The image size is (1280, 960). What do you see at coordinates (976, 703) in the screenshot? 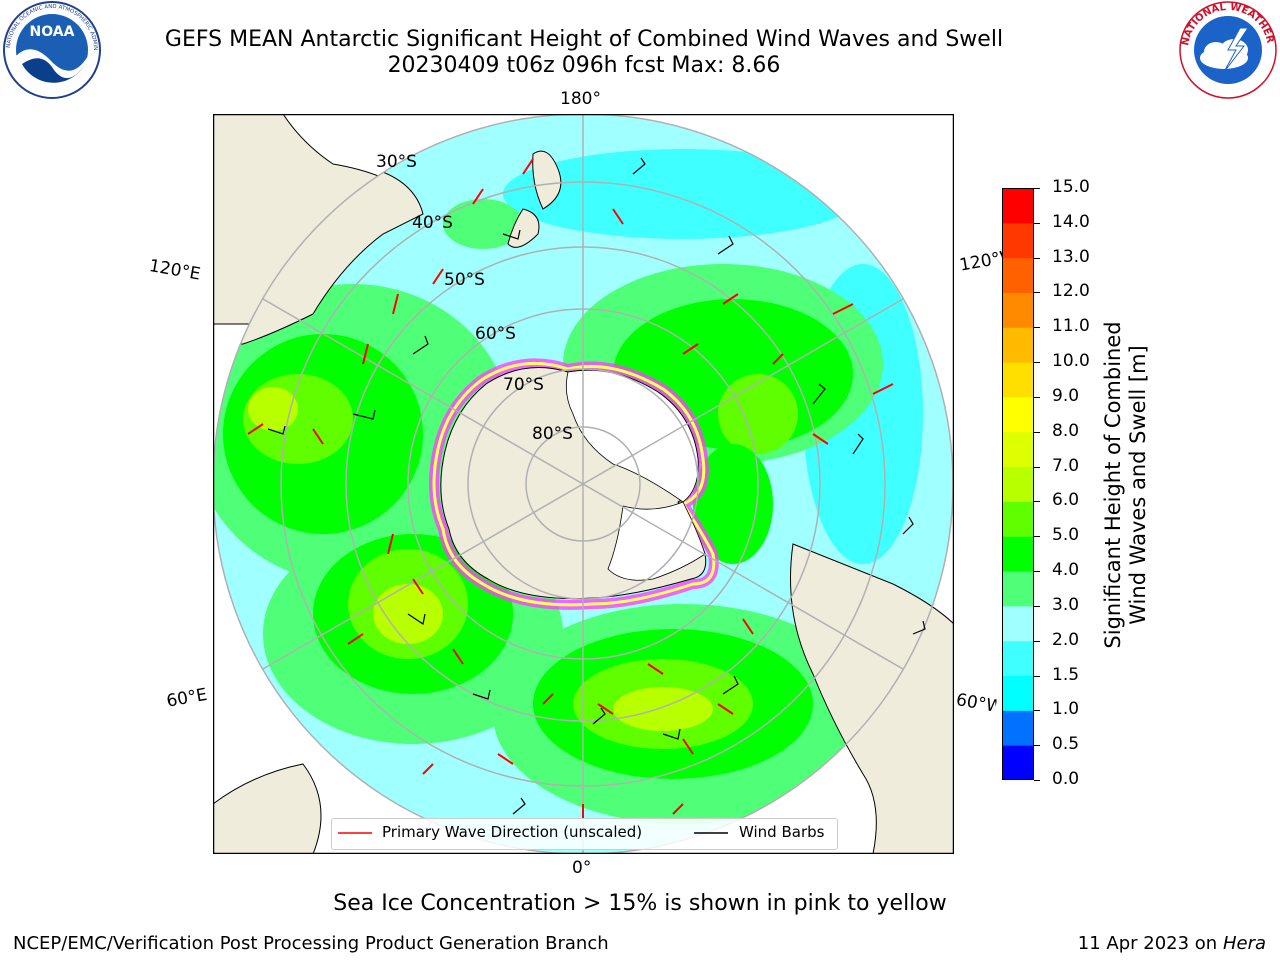
I see `lon-label-60w: 60°W` at bounding box center [976, 703].